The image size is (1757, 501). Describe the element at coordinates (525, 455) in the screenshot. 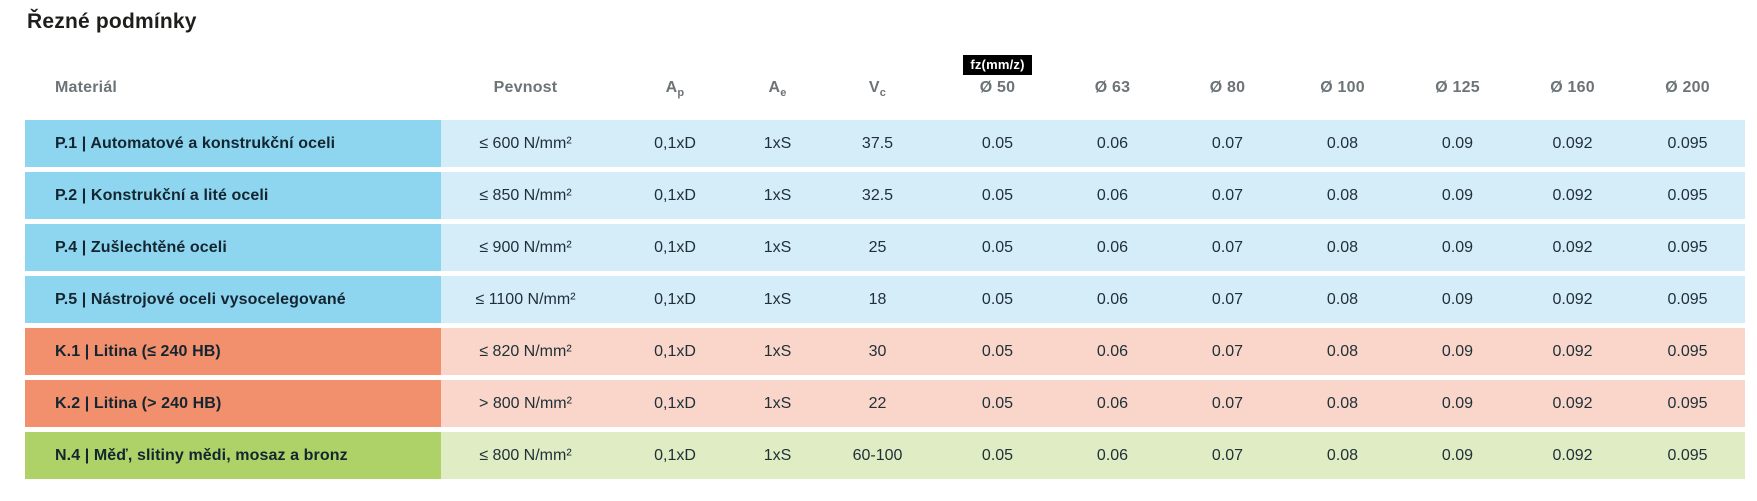

I see `pevnost-cell: ≤ 800 N/mm²` at that location.